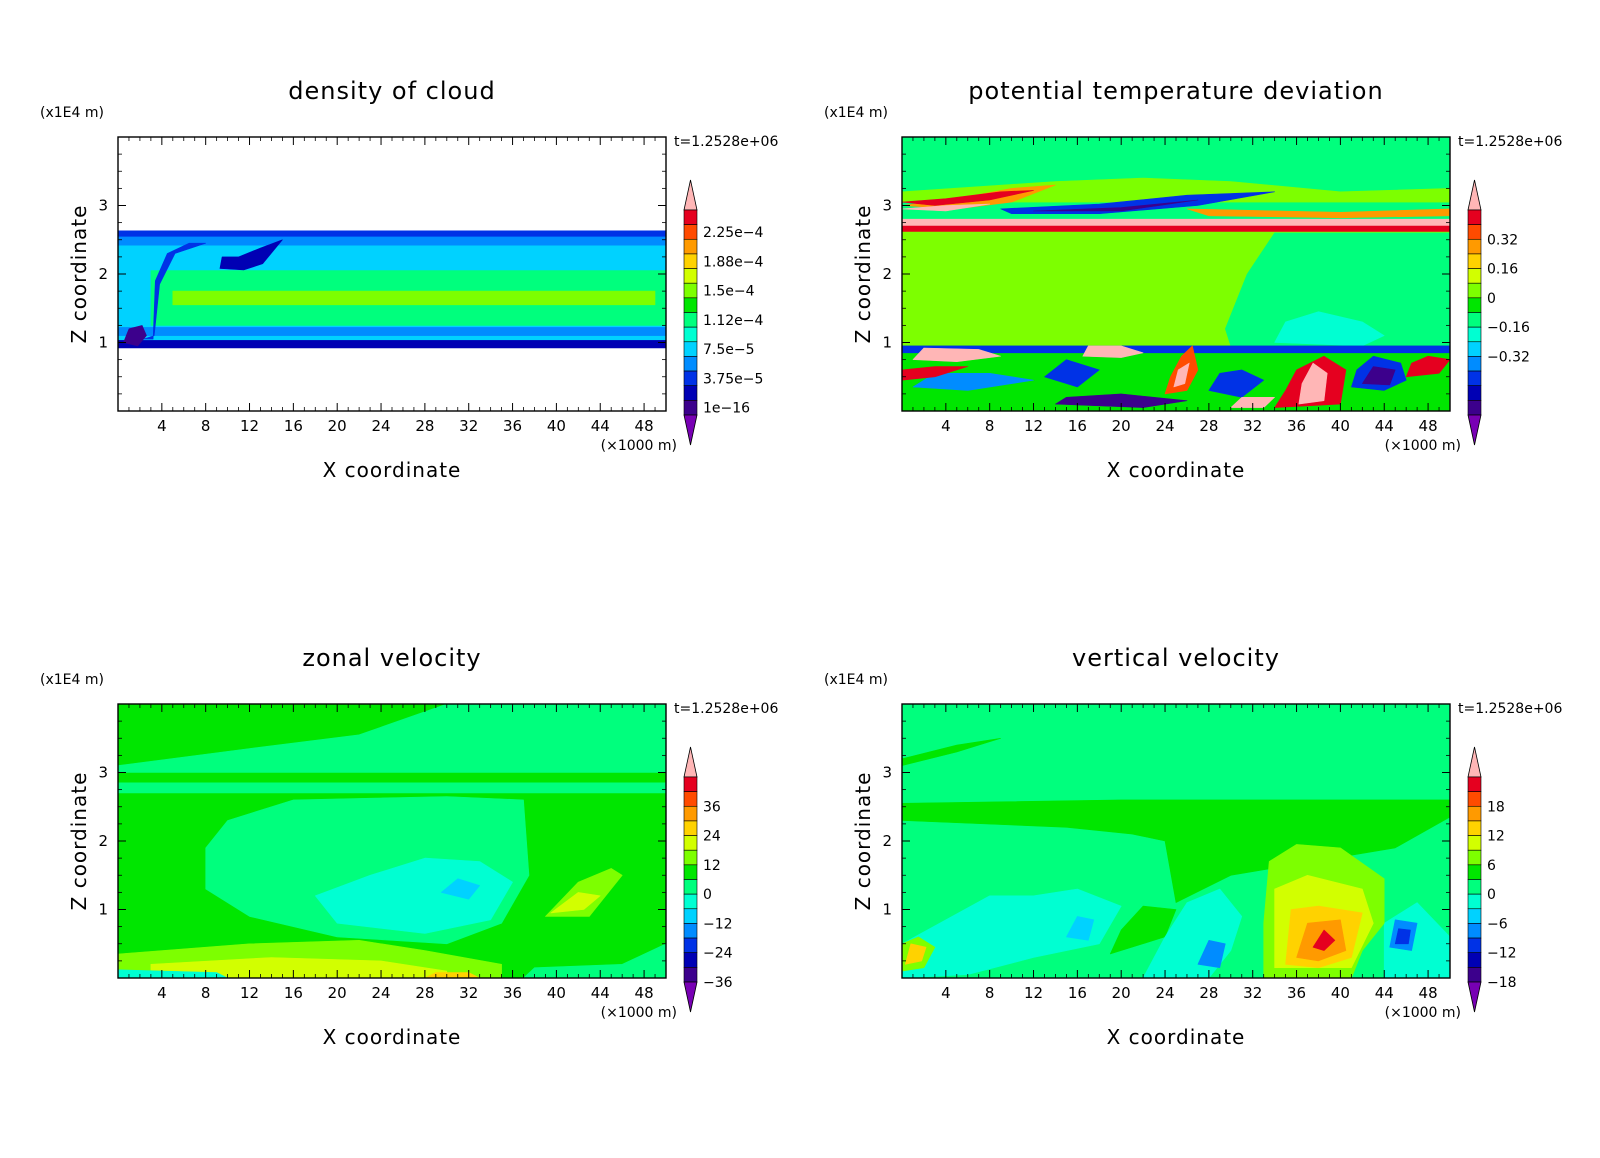 This screenshot has height=1158, width=1600. I want to click on colorbar-label: 1e−16, so click(726, 409).